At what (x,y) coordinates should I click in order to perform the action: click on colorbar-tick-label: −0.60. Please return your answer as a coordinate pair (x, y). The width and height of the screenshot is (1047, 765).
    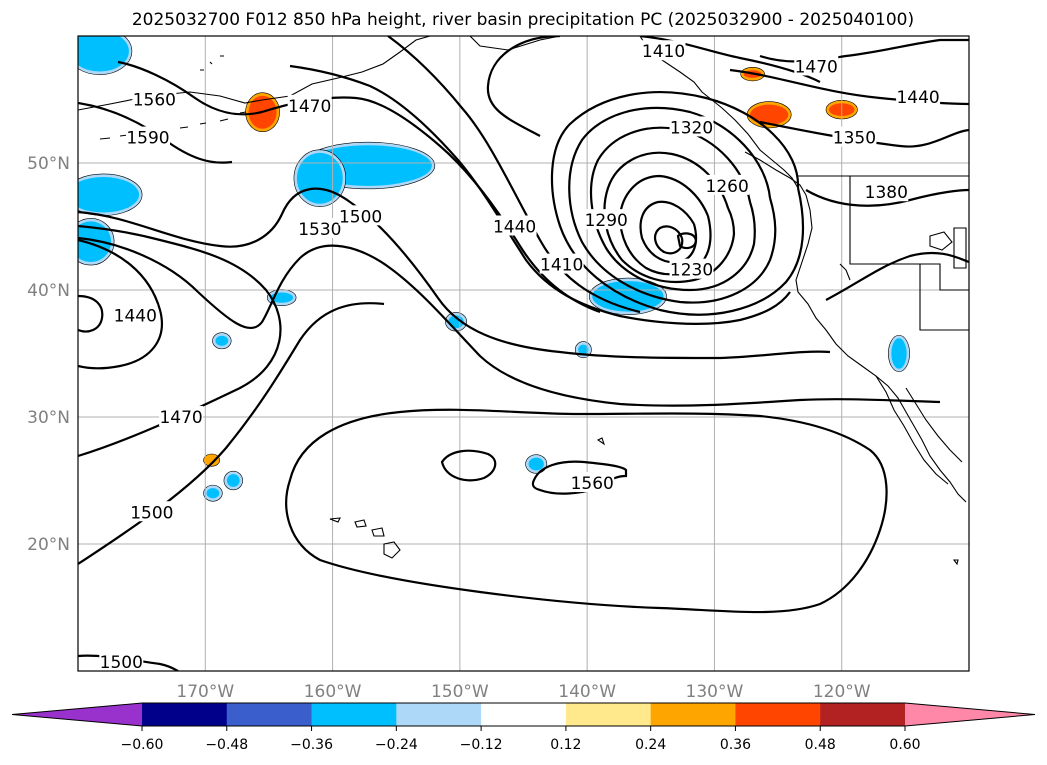
    Looking at the image, I should click on (142, 745).